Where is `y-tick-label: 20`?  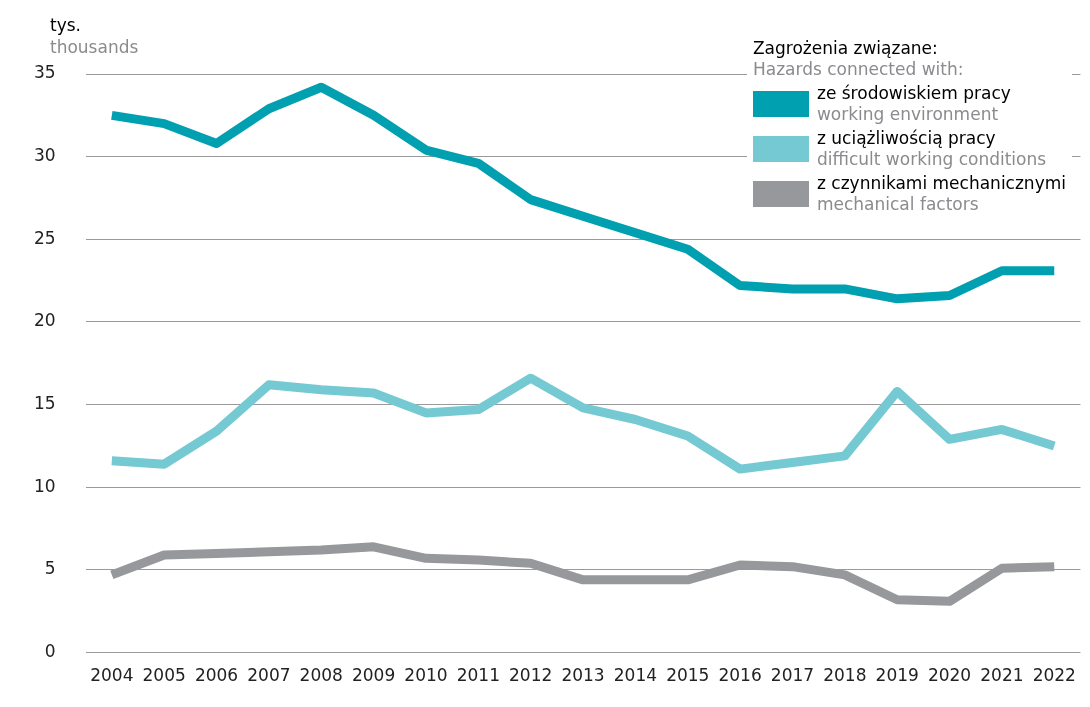
y-tick-label: 20 is located at coordinates (44, 320).